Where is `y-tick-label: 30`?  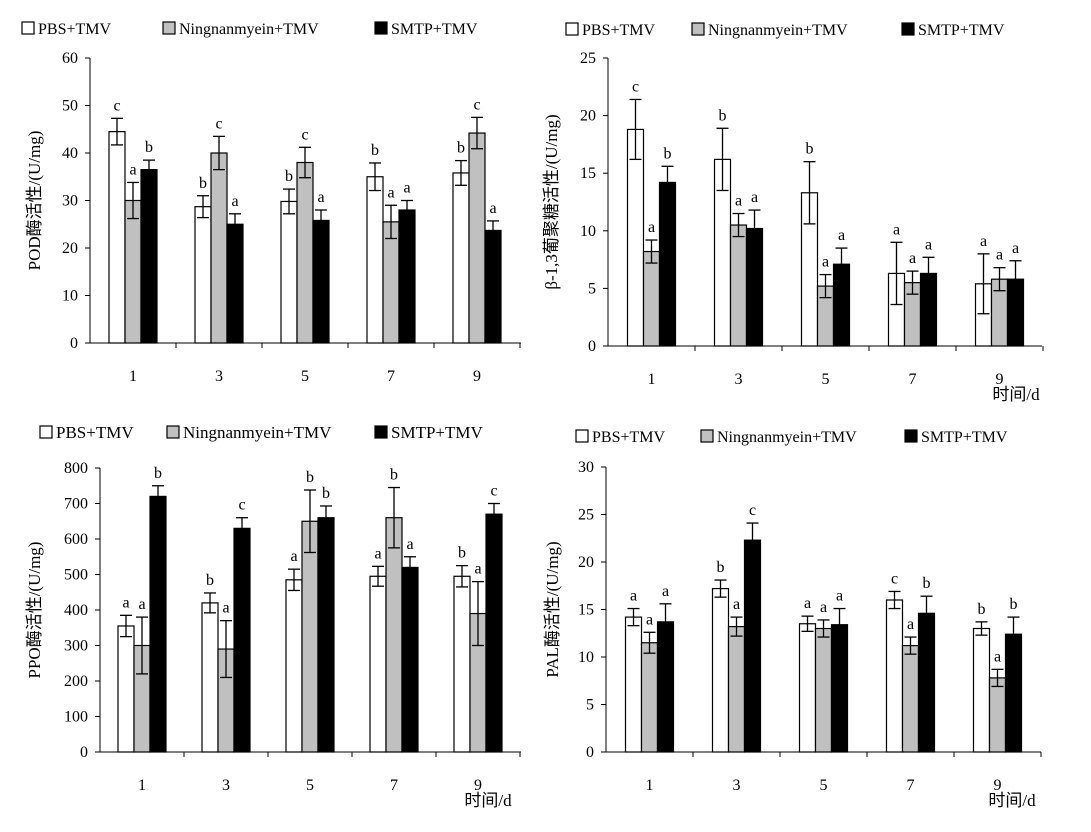 y-tick-label: 30 is located at coordinates (586, 467).